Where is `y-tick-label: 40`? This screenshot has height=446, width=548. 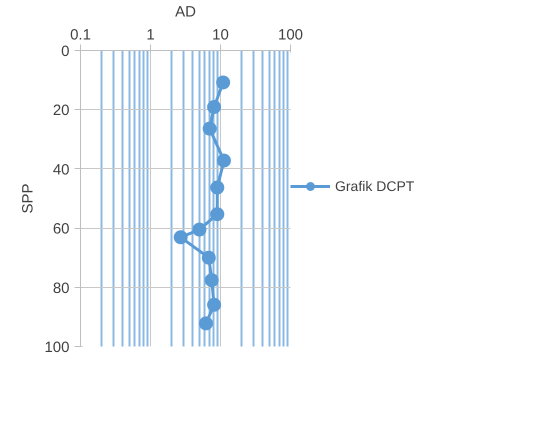
y-tick-label: 40 is located at coordinates (61, 169).